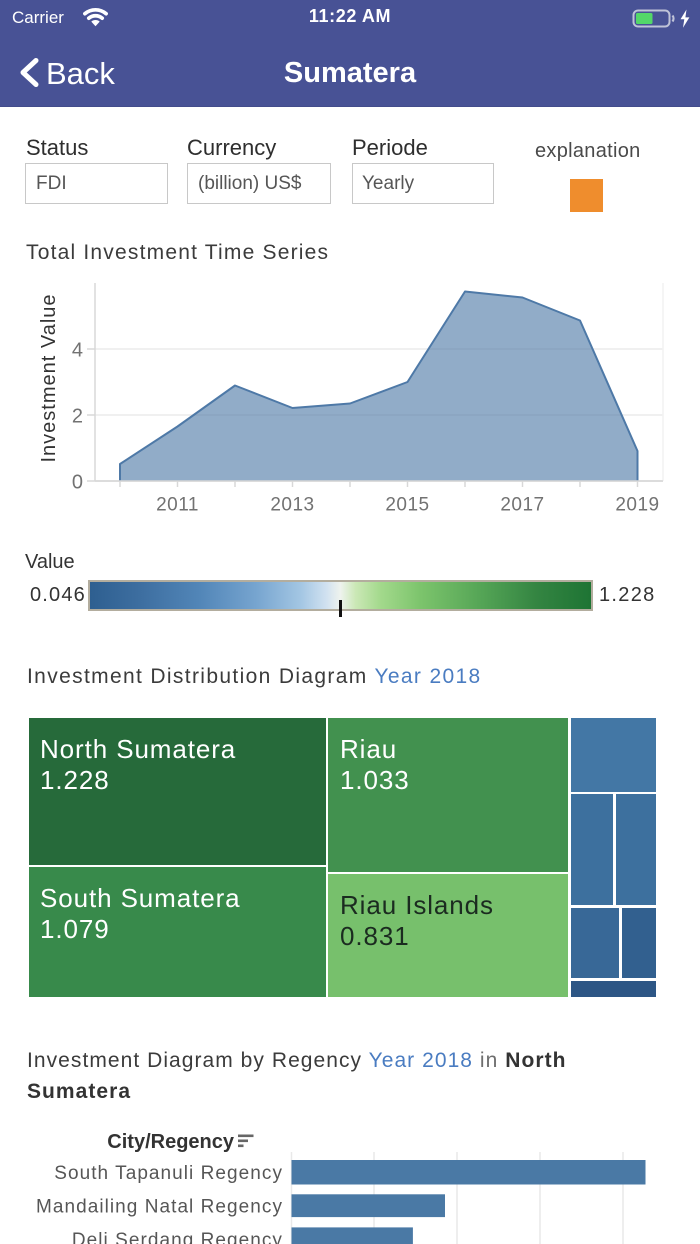 The image size is (700, 1244). Describe the element at coordinates (177, 505) in the screenshot. I see `svg-text: 2011` at that location.